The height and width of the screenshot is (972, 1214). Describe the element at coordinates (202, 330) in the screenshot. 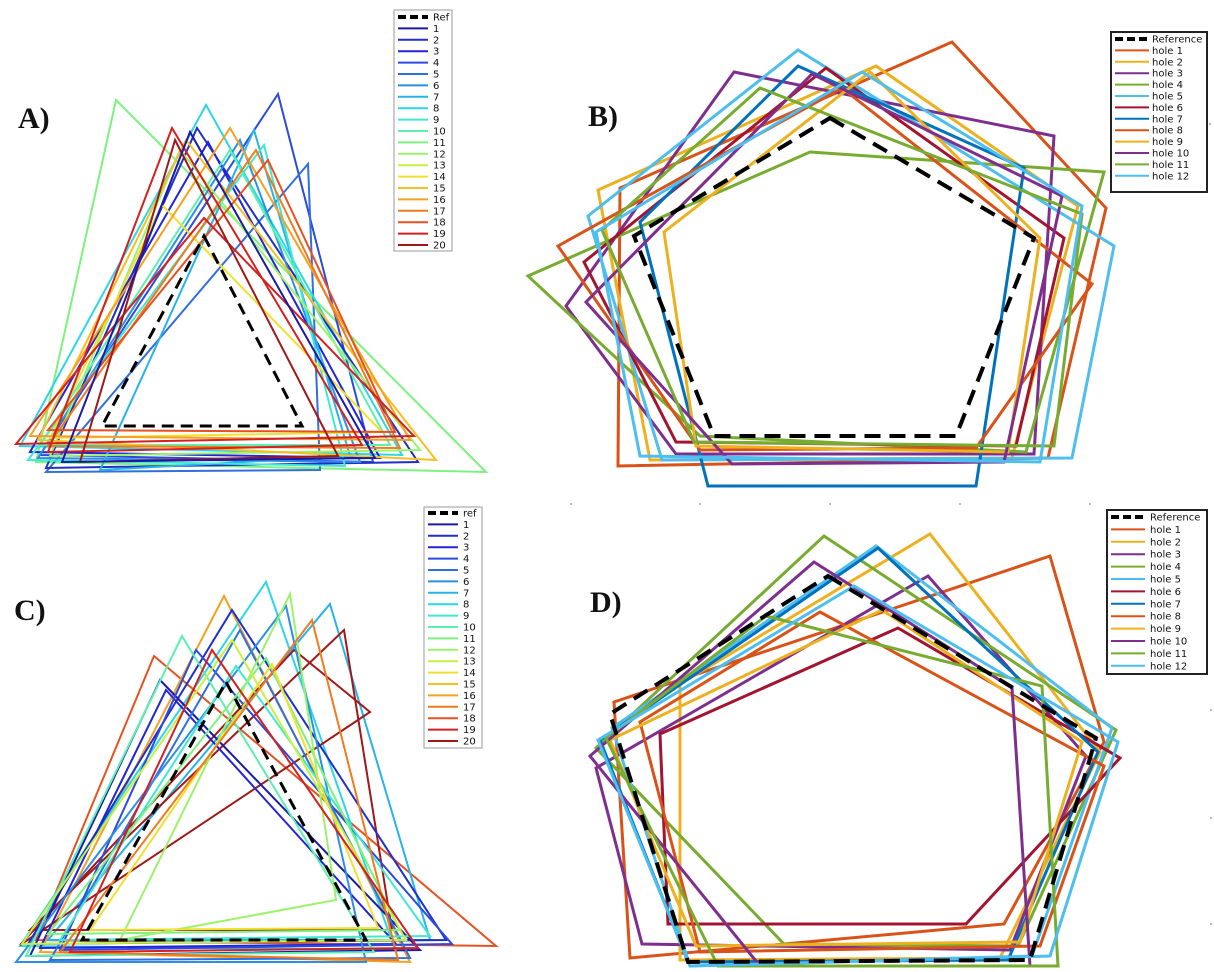

I see `panel-a-reference` at that location.